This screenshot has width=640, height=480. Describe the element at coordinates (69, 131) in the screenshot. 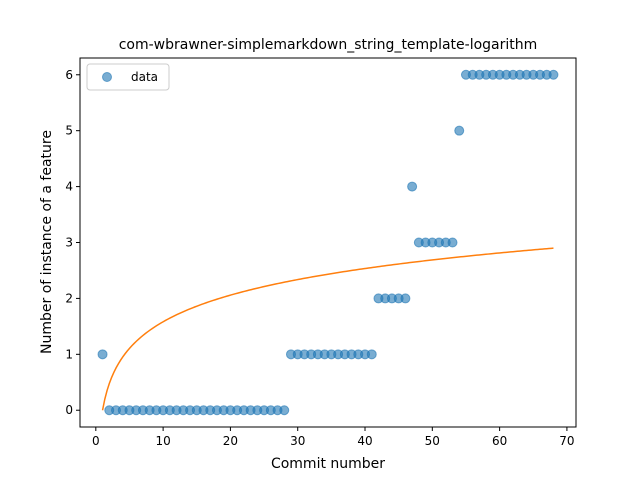

I see `y-tick-label: 5` at that location.